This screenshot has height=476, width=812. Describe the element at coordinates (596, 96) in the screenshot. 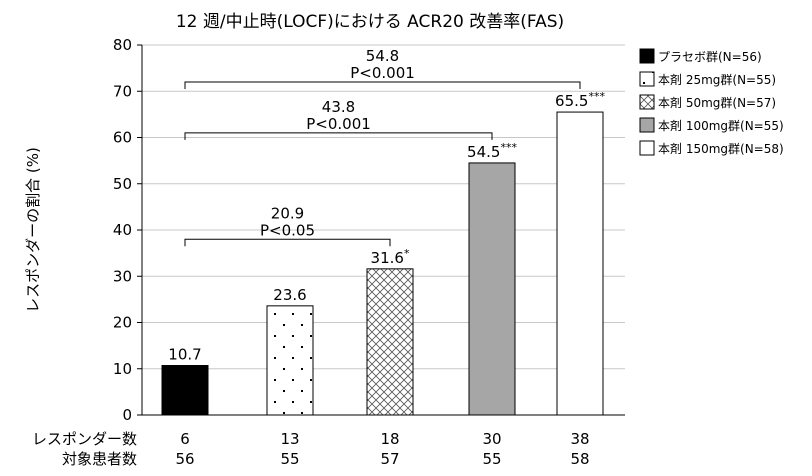

I see `bar-significance-4: ***` at that location.